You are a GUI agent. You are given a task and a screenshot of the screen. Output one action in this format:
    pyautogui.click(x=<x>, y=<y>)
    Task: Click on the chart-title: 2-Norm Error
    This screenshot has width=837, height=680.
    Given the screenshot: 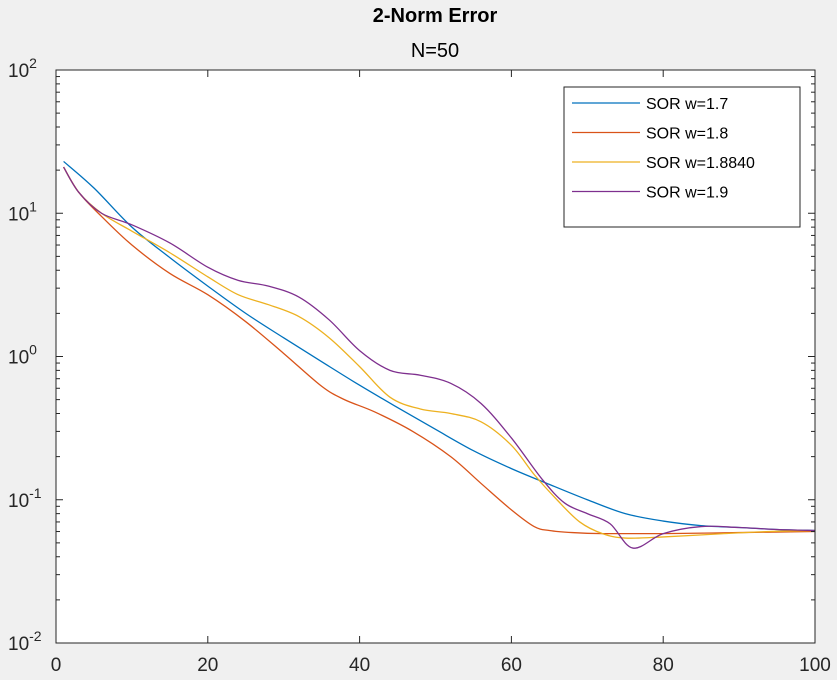 What is the action you would take?
    pyautogui.click(x=435, y=16)
    